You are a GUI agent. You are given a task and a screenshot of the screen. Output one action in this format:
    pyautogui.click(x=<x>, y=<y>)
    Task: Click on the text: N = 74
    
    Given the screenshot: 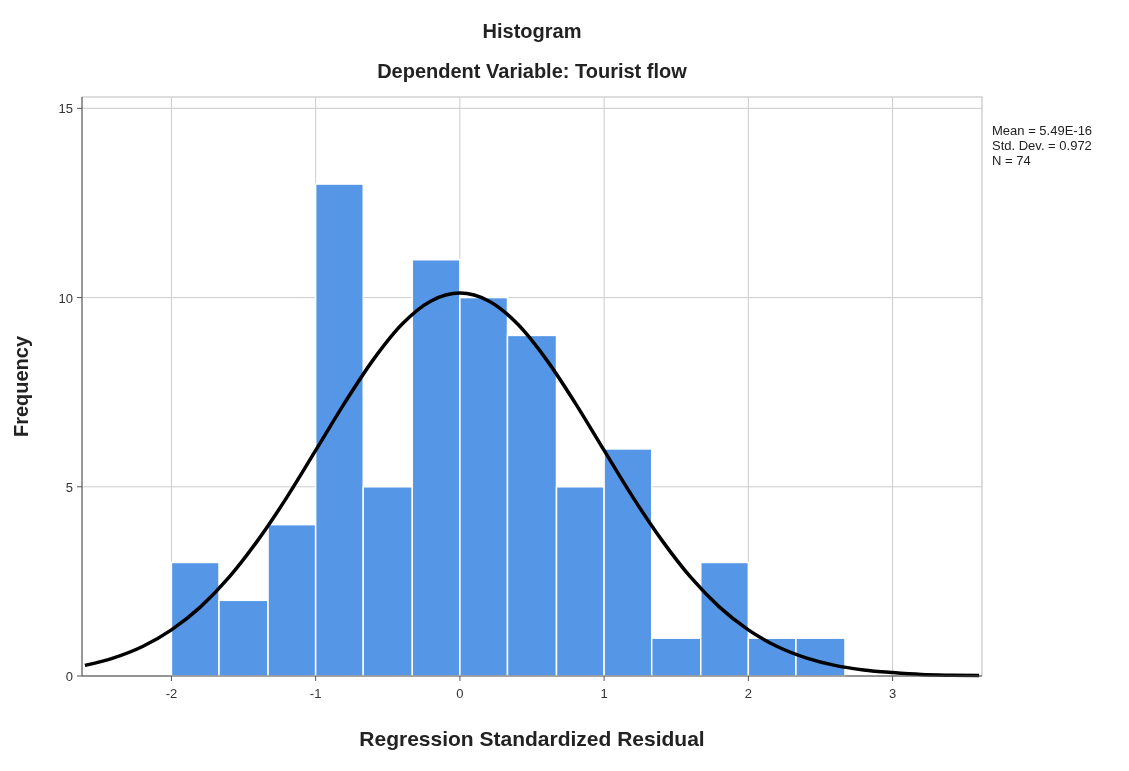 What is the action you would take?
    pyautogui.click(x=1011, y=160)
    